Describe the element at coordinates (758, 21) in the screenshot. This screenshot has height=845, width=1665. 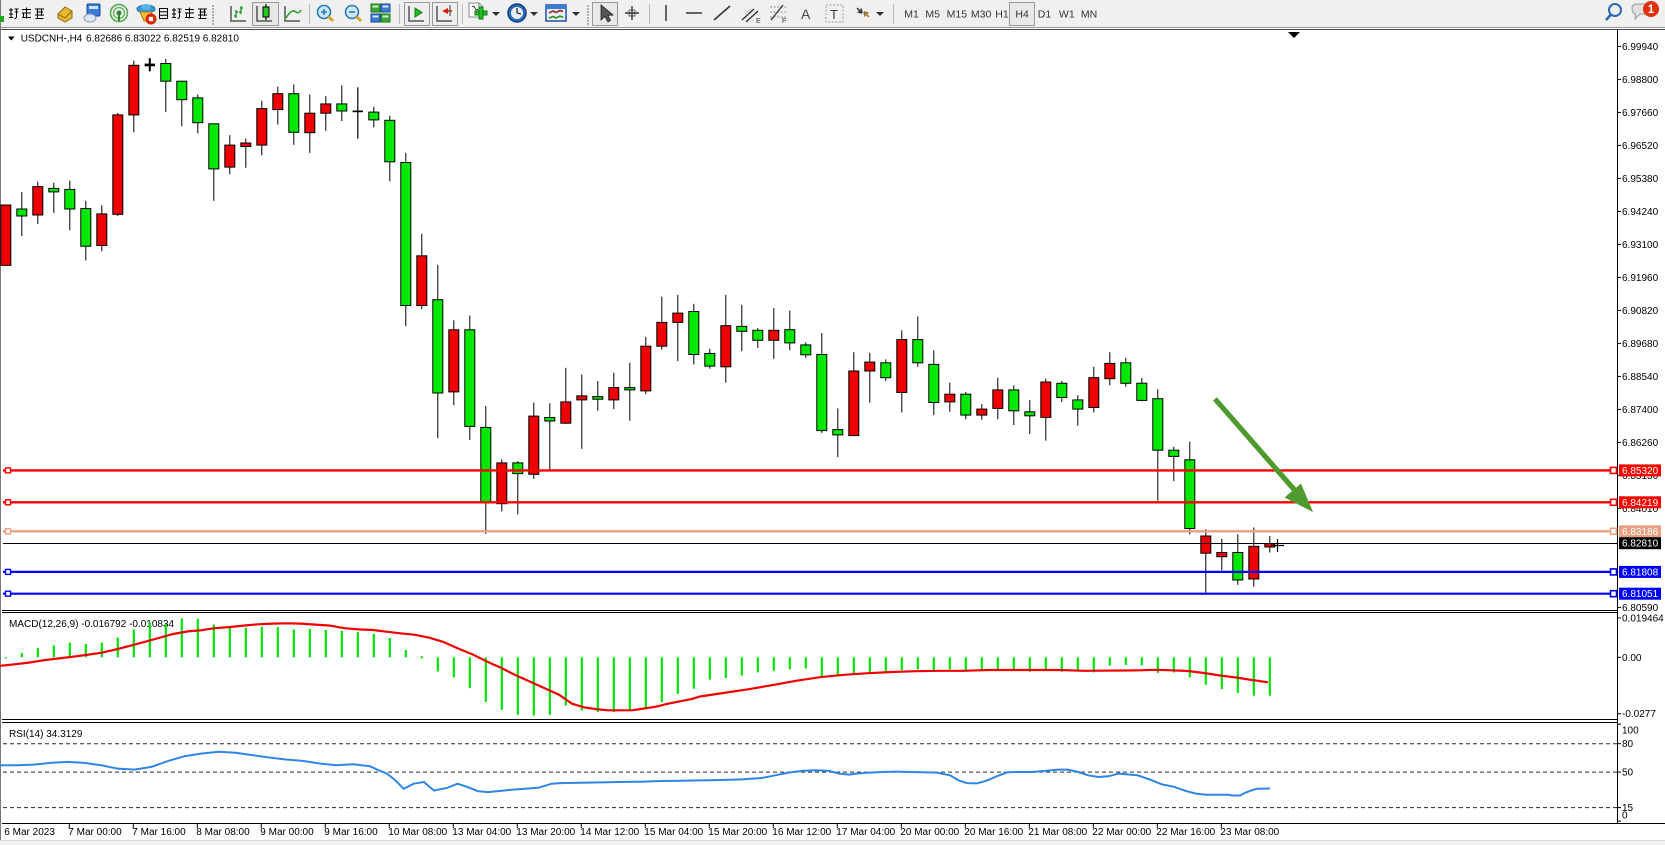
I see `svg-text: E` at that location.